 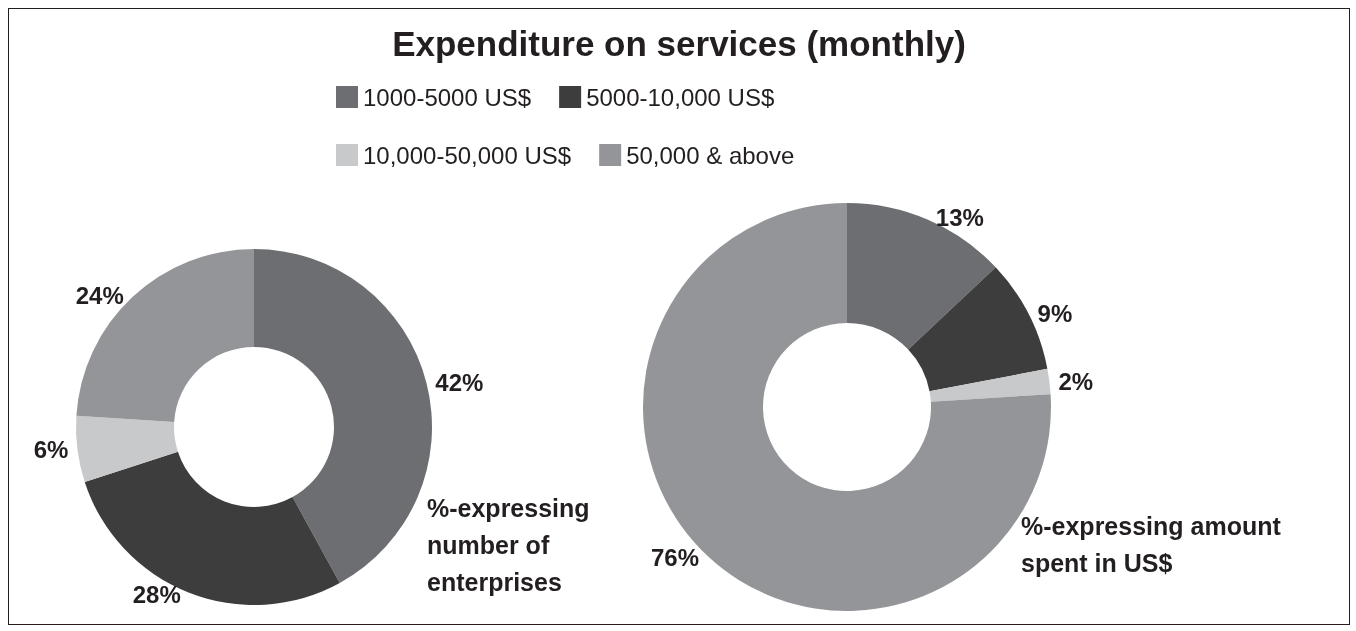 I want to click on data-label: 42%, so click(x=459, y=382).